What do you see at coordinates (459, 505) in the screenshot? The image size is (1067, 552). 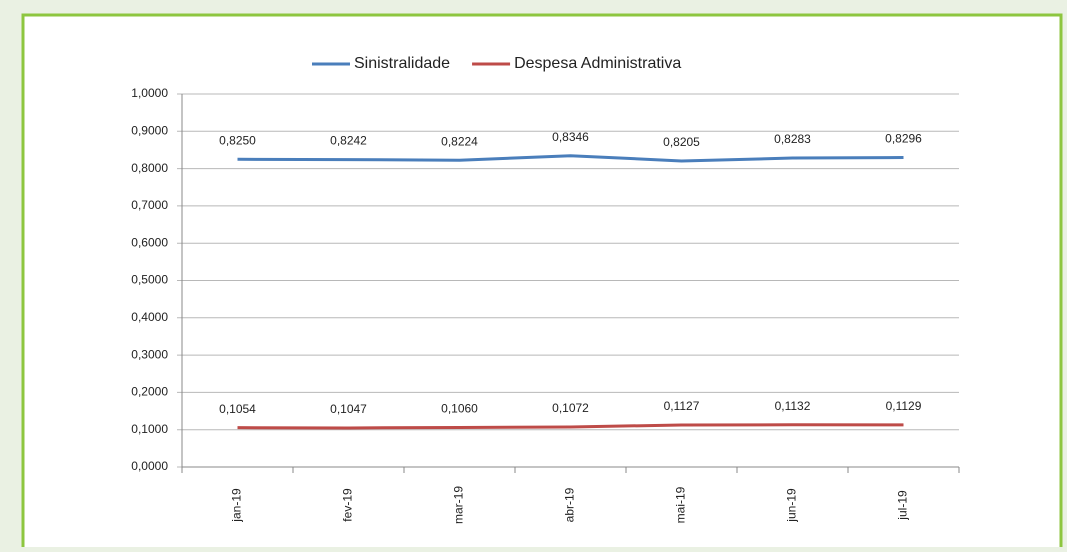 I see `x-tick-label: mar-19` at bounding box center [459, 505].